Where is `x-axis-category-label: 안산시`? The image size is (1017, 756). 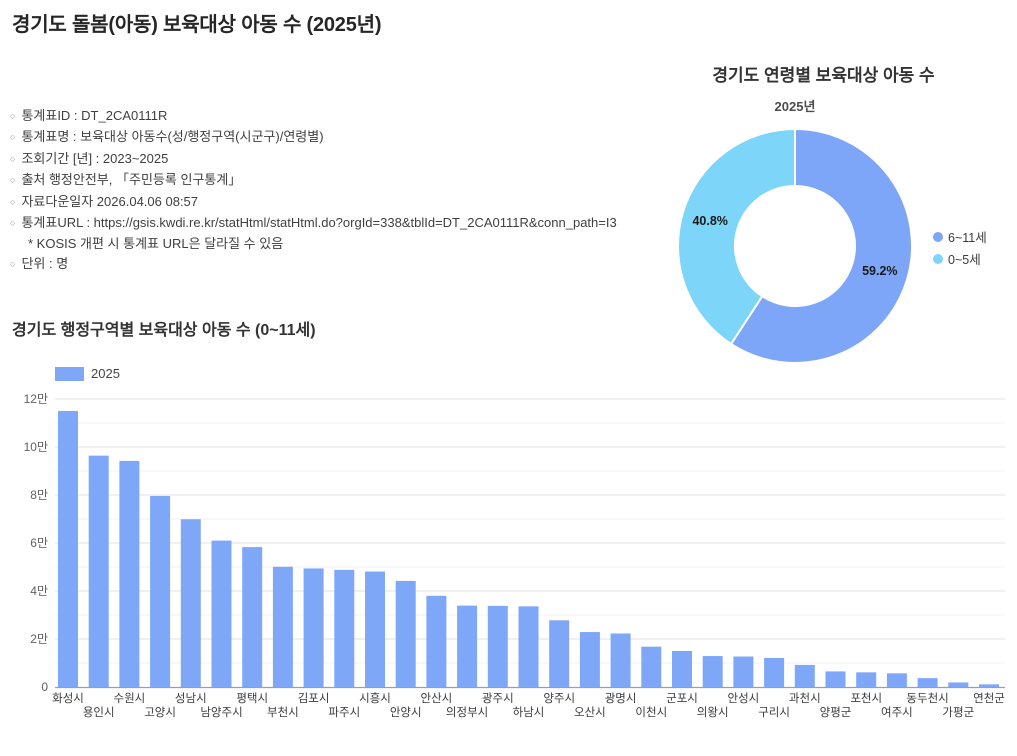
x-axis-category-label: 안산시 is located at coordinates (437, 698).